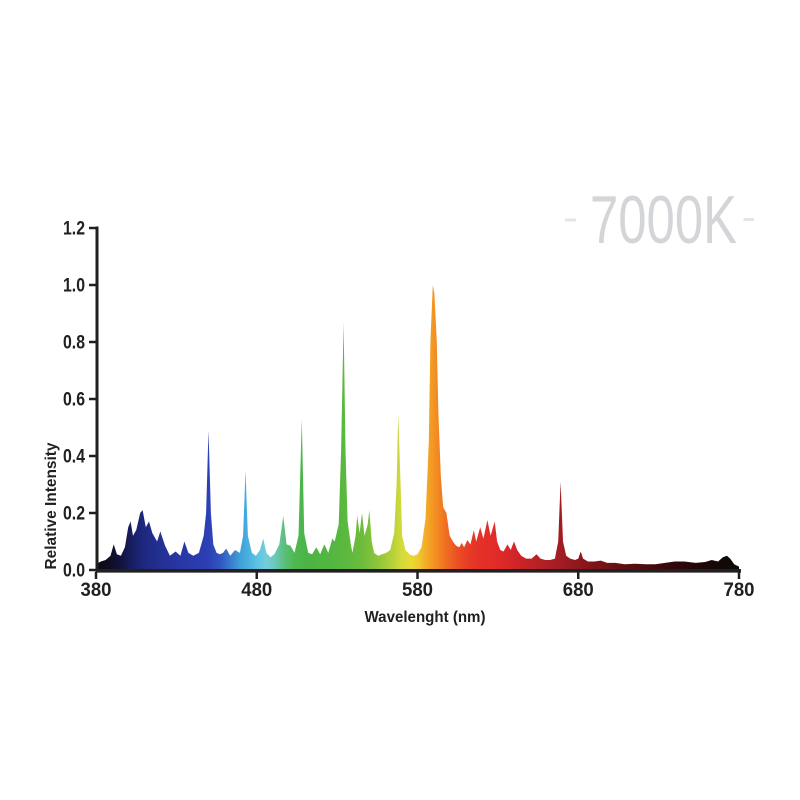 The height and width of the screenshot is (800, 800). I want to click on x-axis-ticks: 380 480 580 680 780, so click(418, 586).